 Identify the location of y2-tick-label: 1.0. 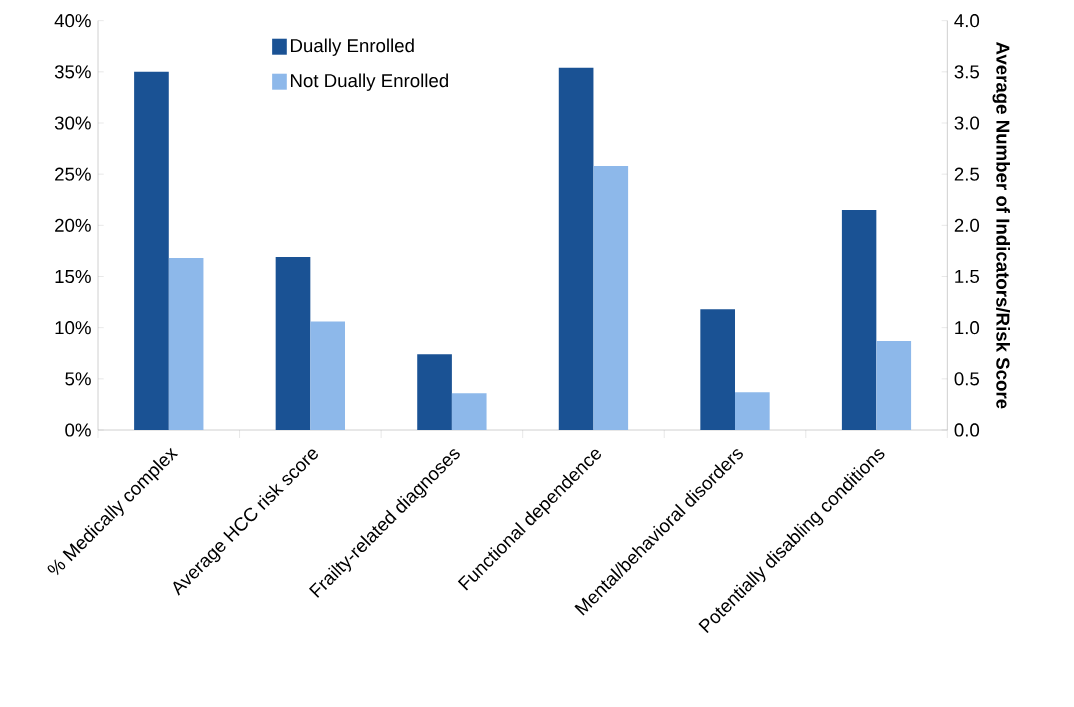
(967, 328).